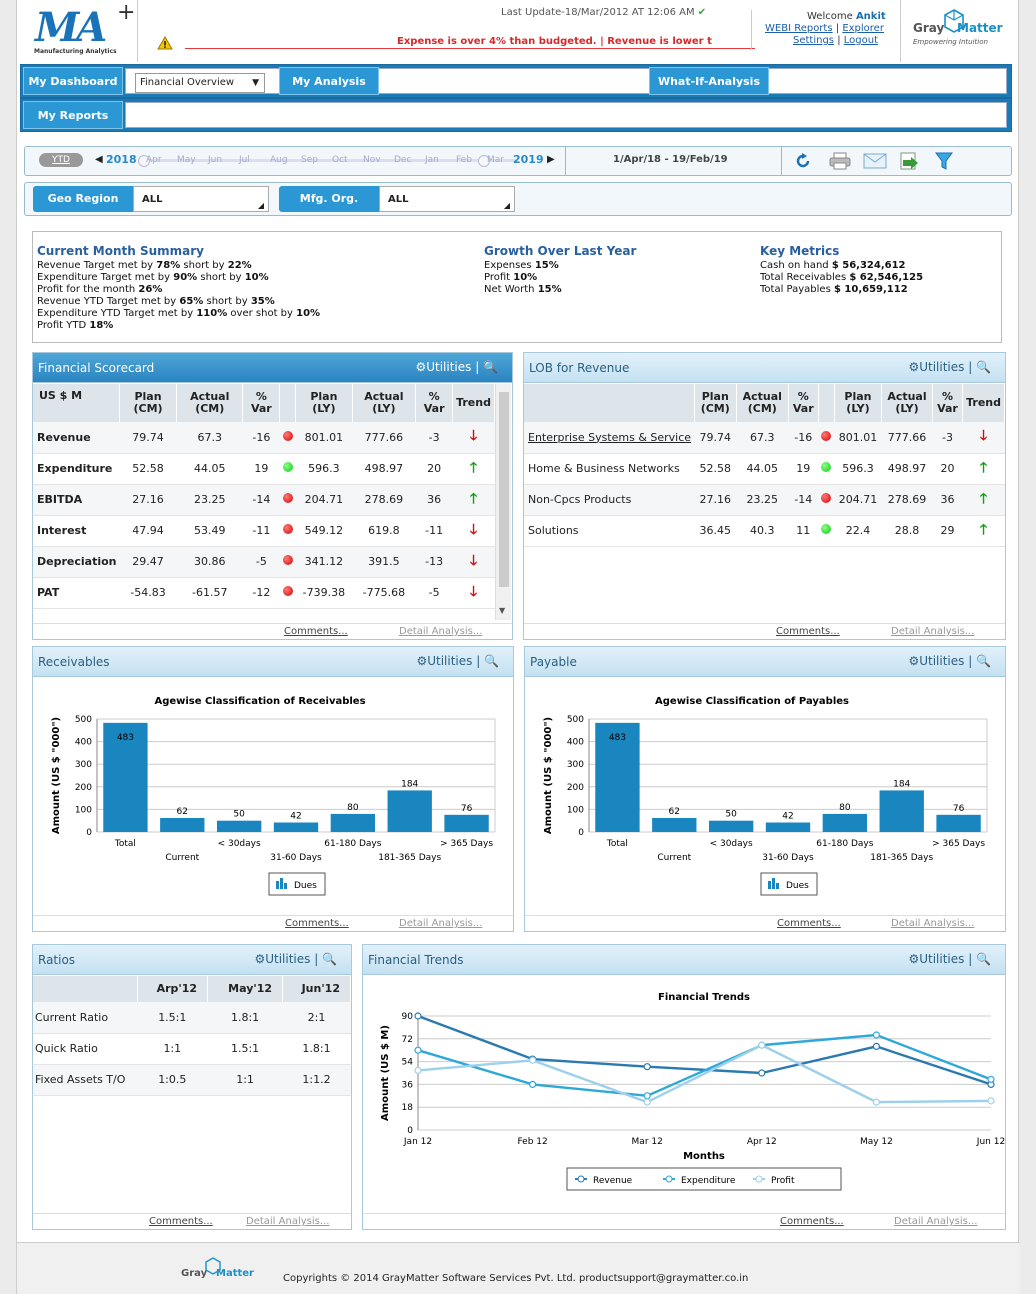 The height and width of the screenshot is (1294, 1036). Describe the element at coordinates (551, 159) in the screenshot. I see `next-year-icon: ▶` at that location.